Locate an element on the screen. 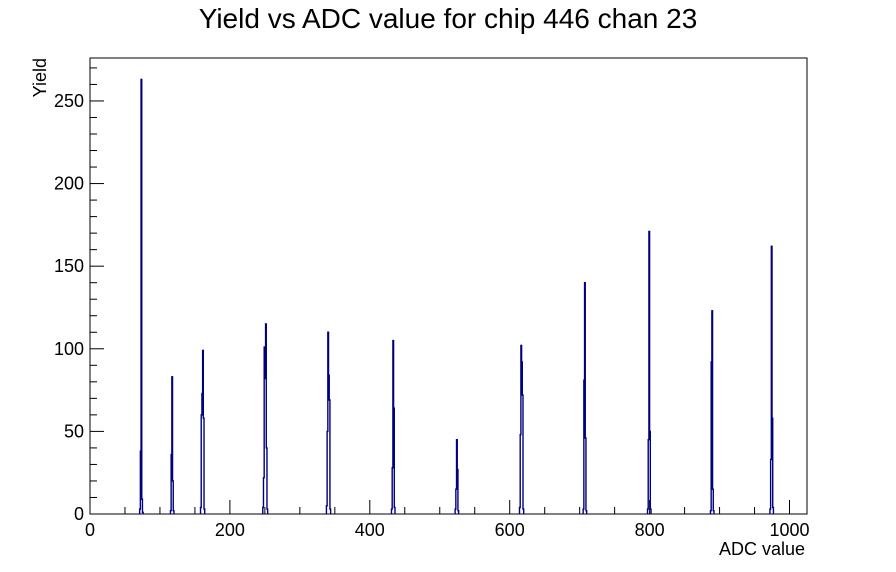 Image resolution: width=896 pixels, height=572 pixels. y-tick-label: 150 is located at coordinates (69, 266).